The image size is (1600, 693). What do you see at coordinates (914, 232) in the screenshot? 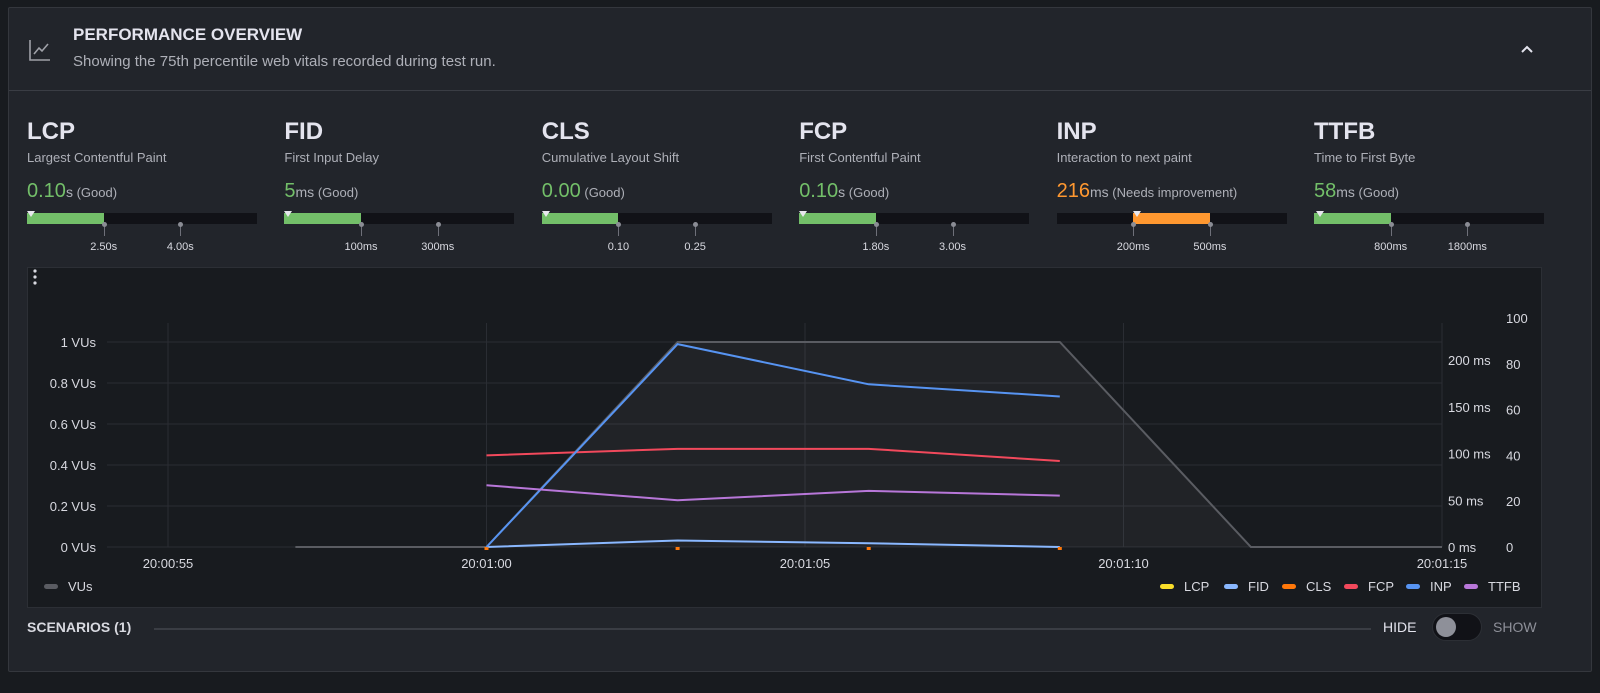
I see `metric-gauge: 1.80s 3.00s` at bounding box center [914, 232].